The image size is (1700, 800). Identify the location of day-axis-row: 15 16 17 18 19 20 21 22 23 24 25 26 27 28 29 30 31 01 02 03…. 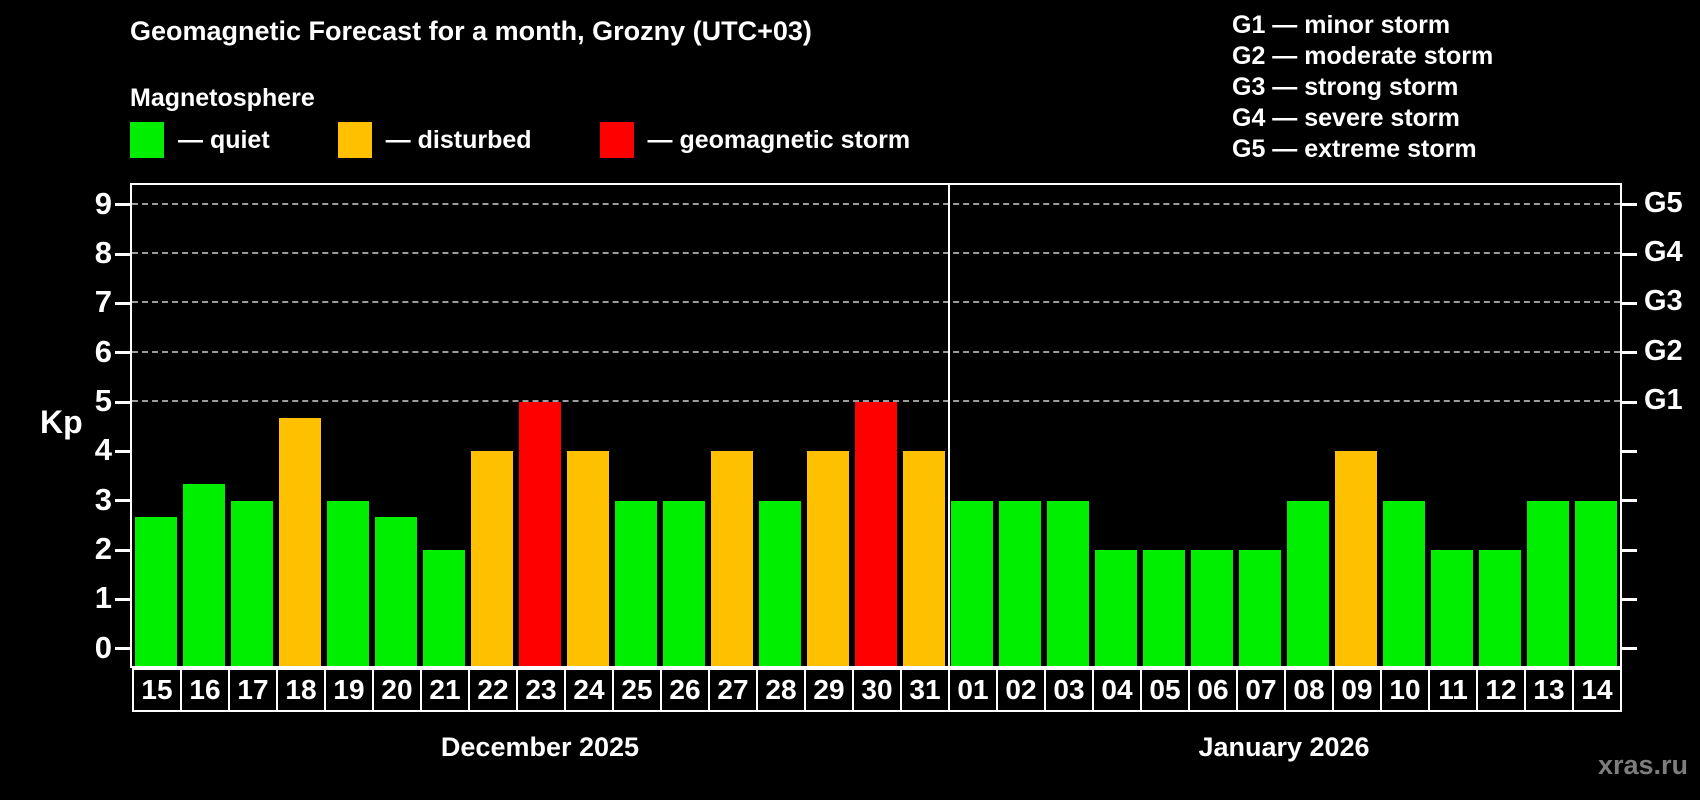
(877, 690).